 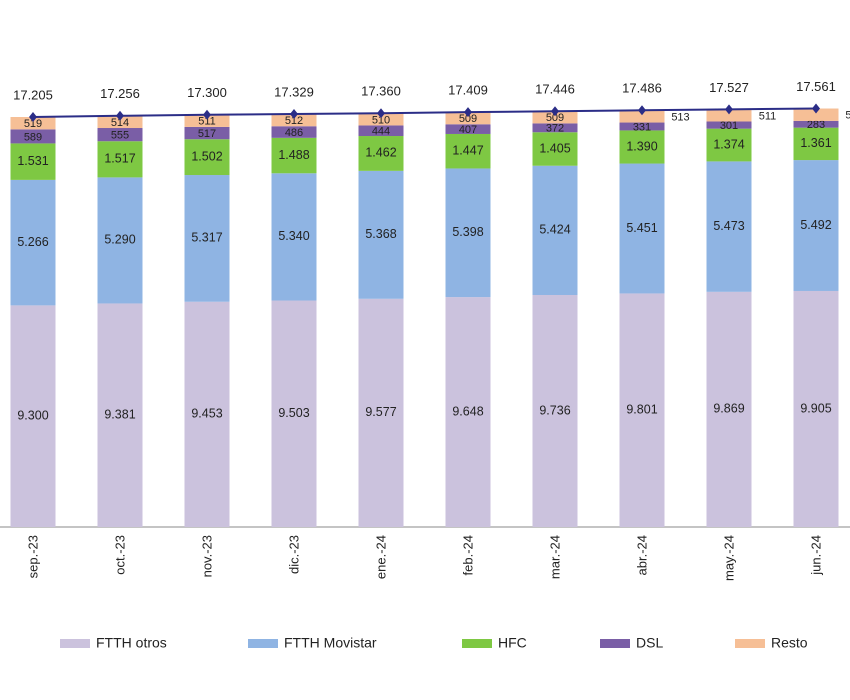 I want to click on legend-label: Resto, so click(x=789, y=643).